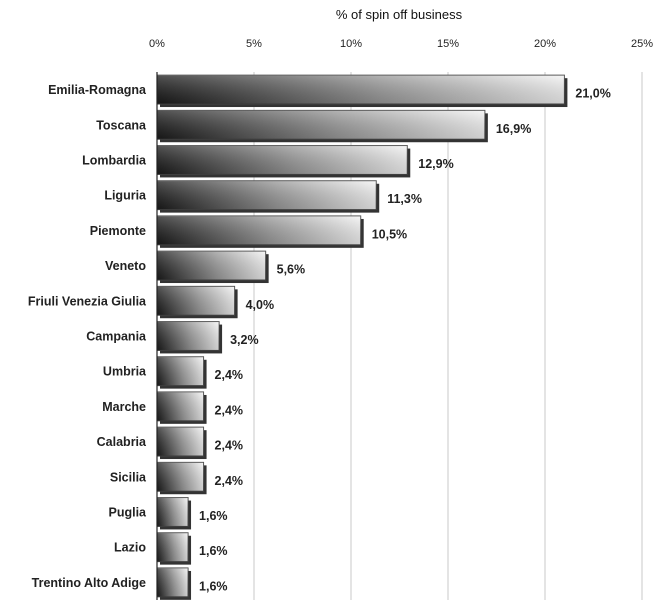  What do you see at coordinates (513, 129) in the screenshot?
I see `data-label: 16,9%` at bounding box center [513, 129].